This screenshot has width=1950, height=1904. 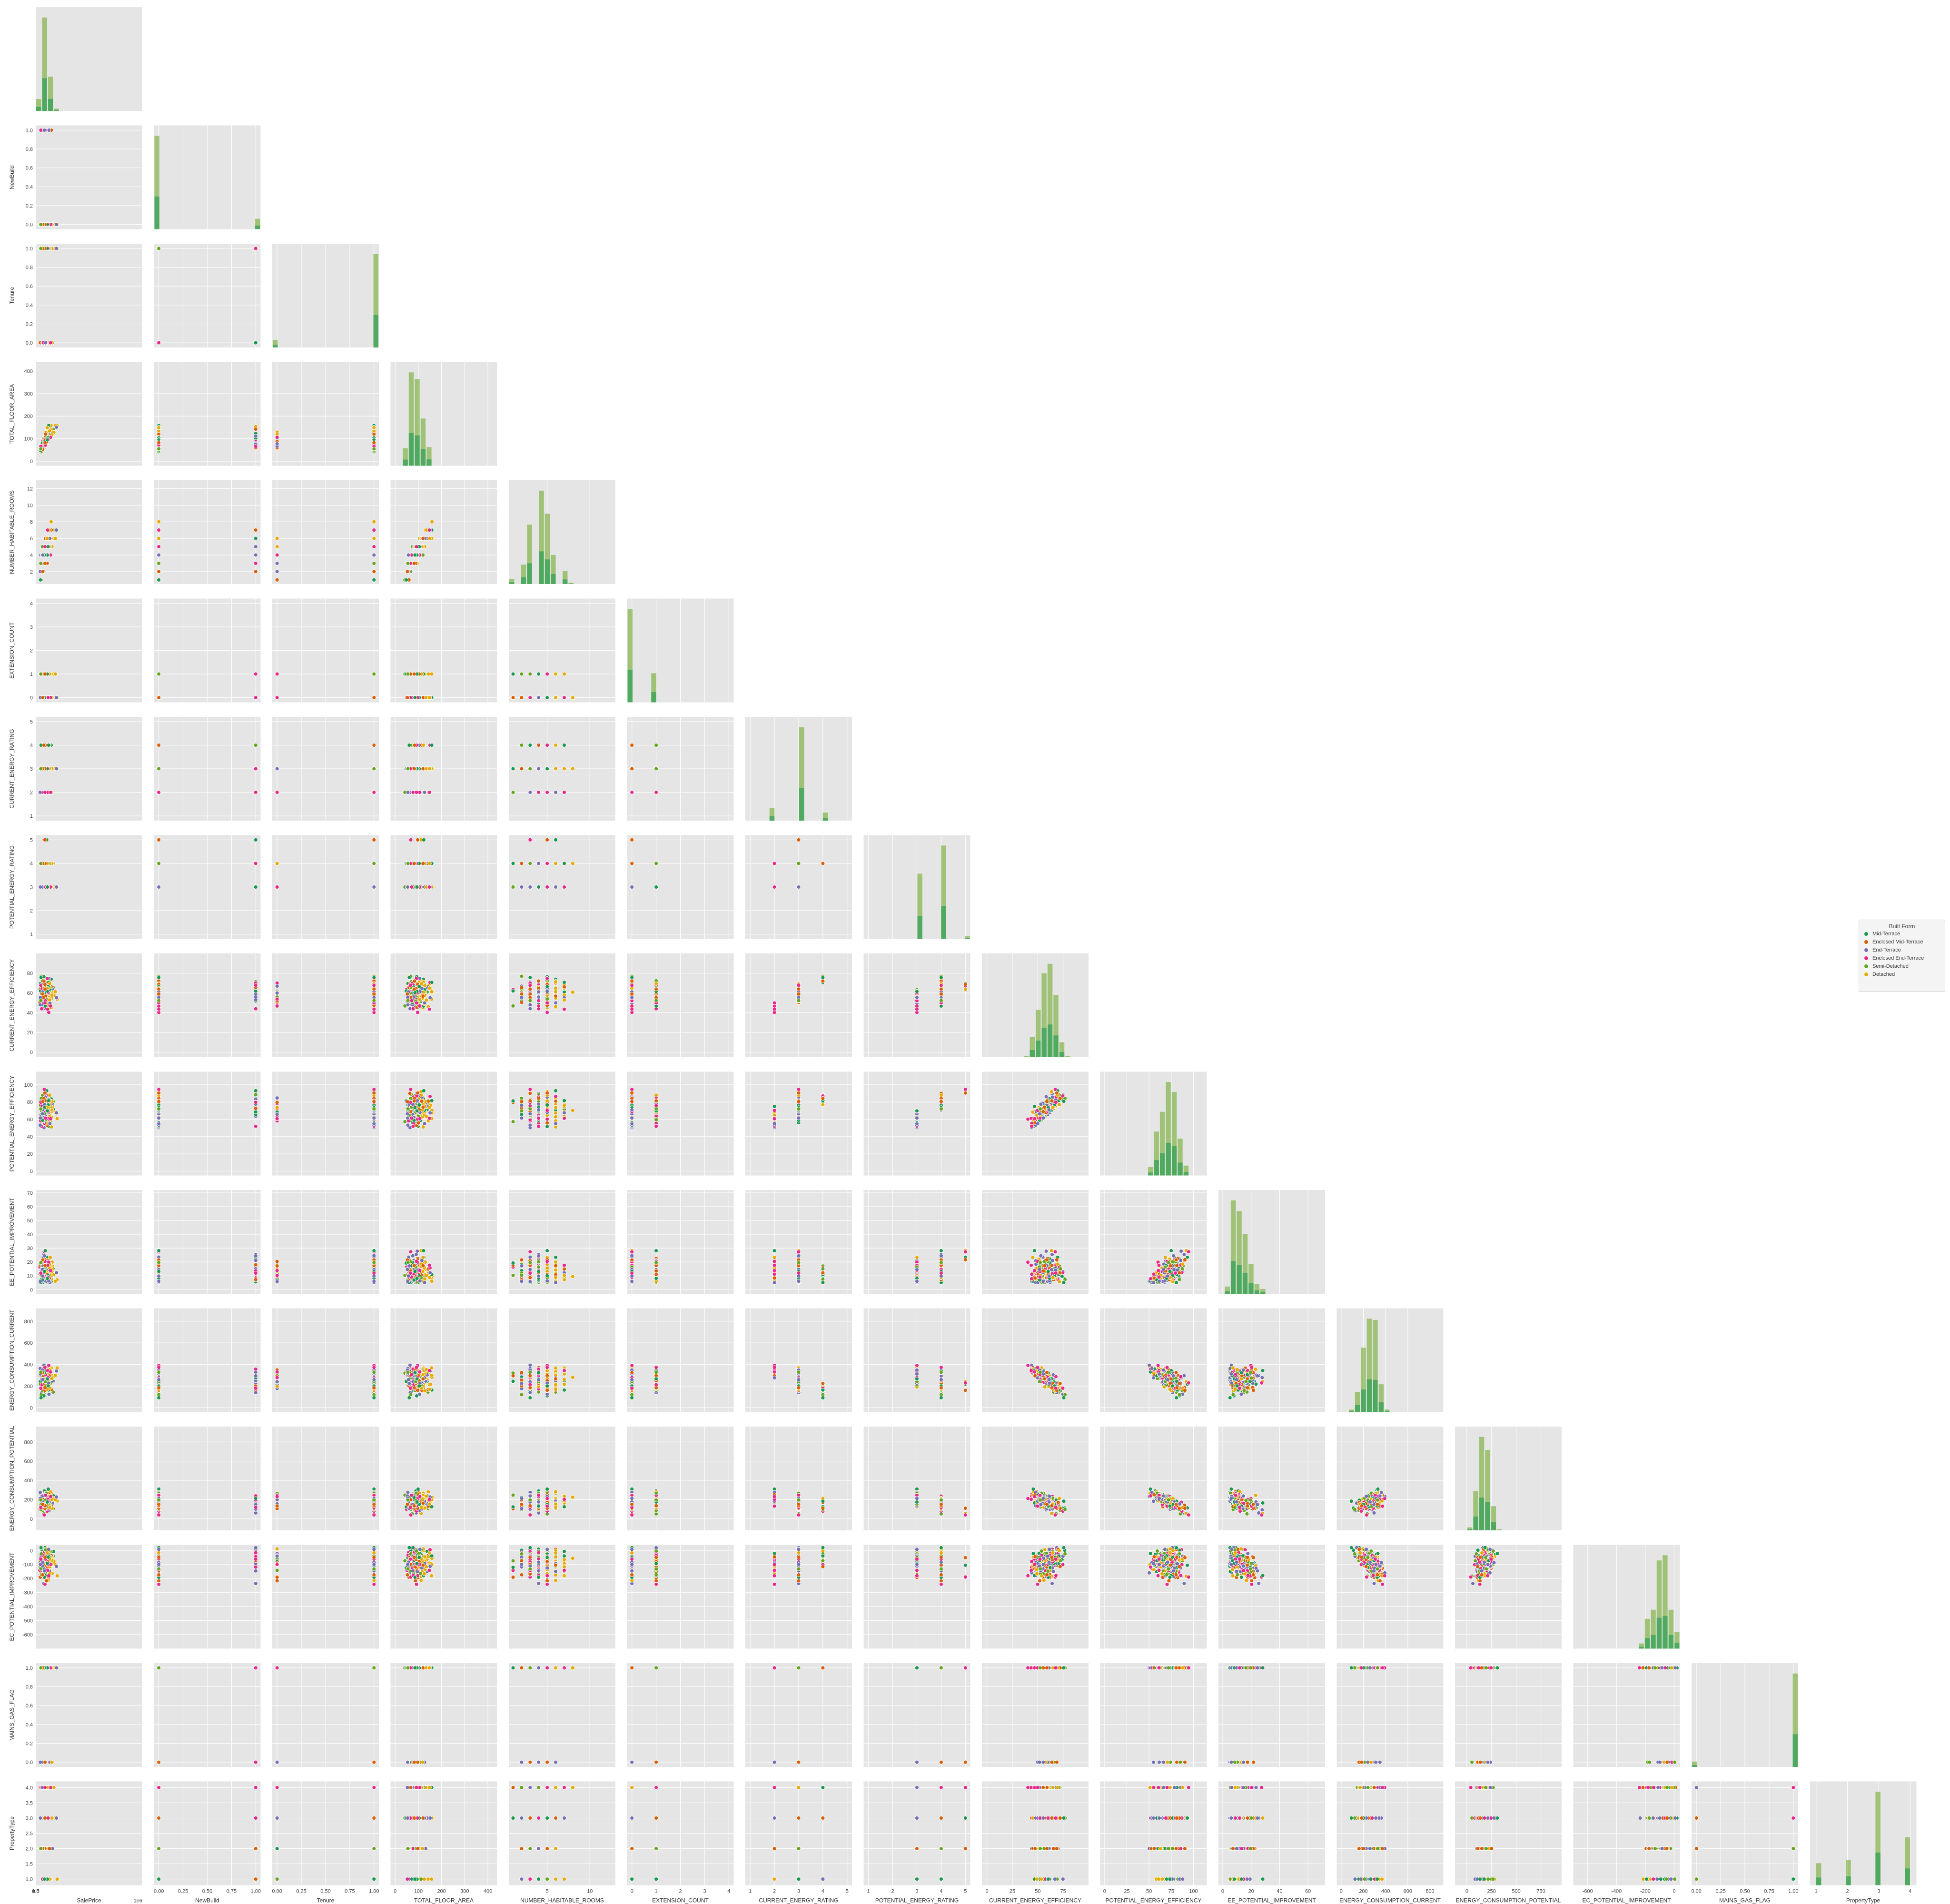 I want to click on y-tick-label: 3, so click(x=31, y=769).